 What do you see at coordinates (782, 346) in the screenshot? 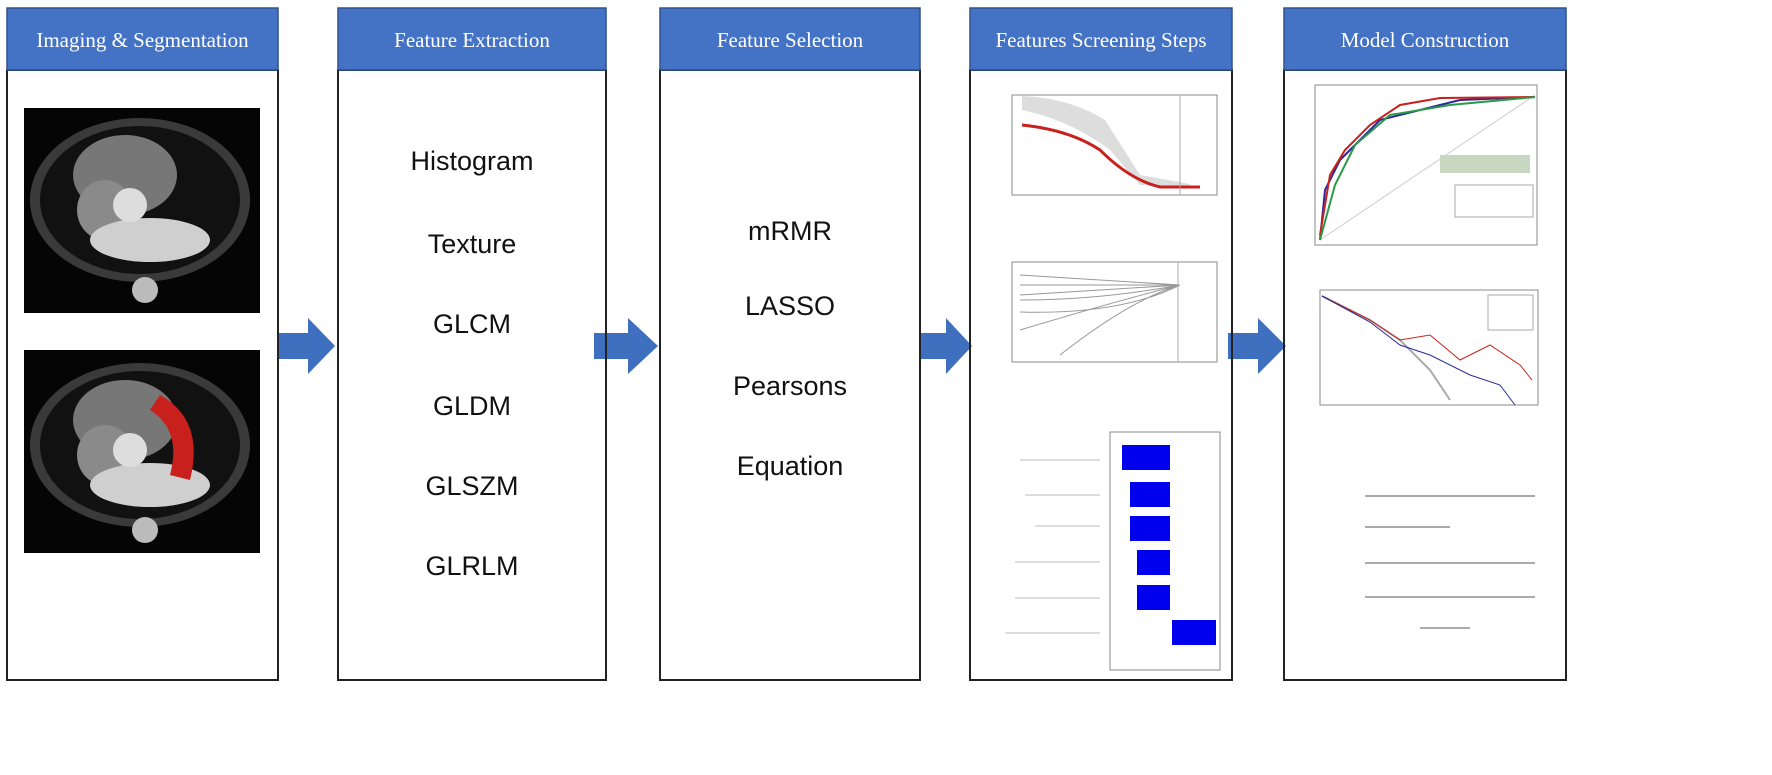
I see `arrows` at bounding box center [782, 346].